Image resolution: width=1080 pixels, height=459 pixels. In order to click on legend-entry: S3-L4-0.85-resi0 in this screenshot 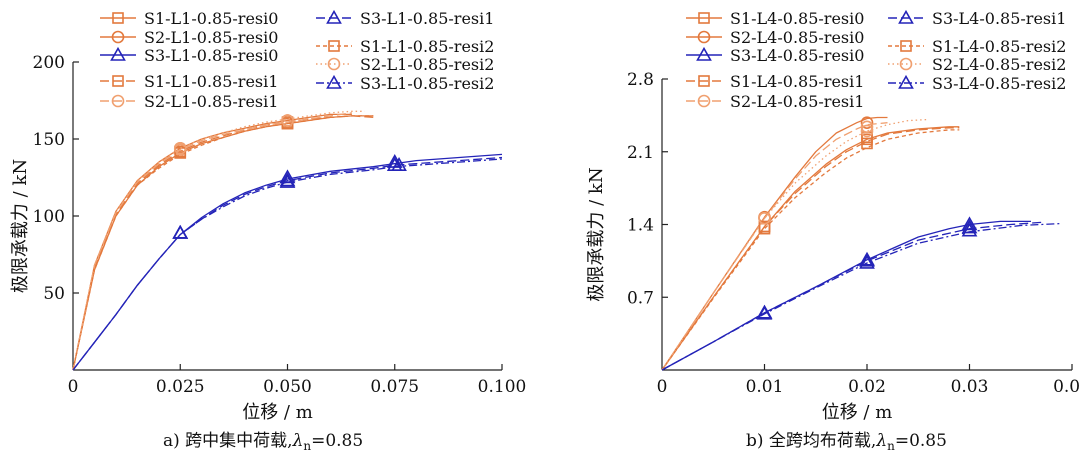, I will do `click(797, 55)`.